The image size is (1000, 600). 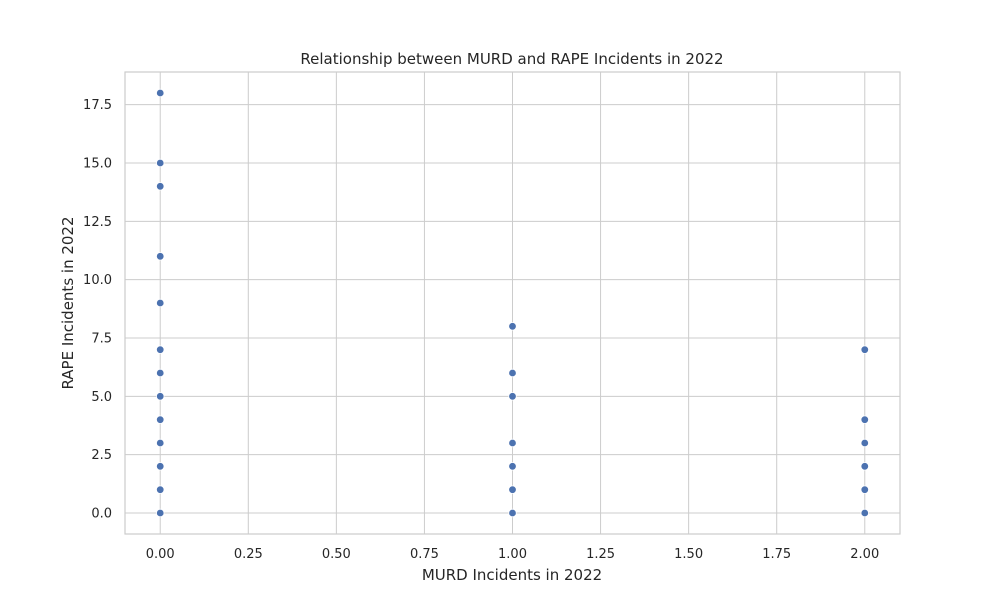 I want to click on y-tick-label: 15.0, so click(x=97, y=164).